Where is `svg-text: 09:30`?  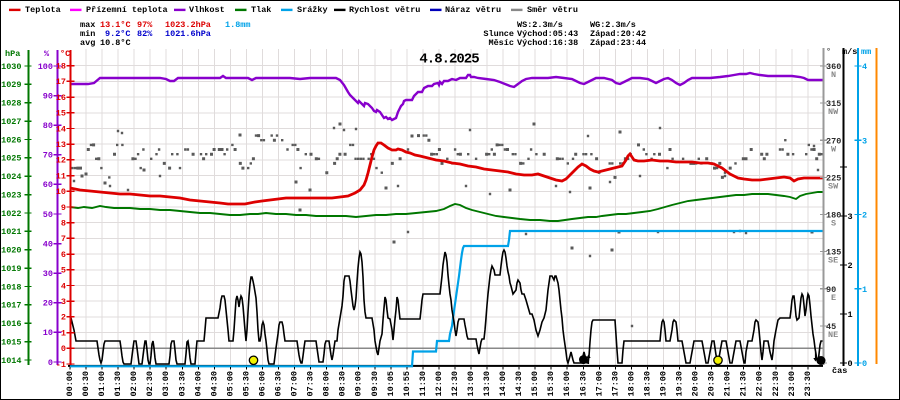
svg-text: 09:30 is located at coordinates (375, 384).